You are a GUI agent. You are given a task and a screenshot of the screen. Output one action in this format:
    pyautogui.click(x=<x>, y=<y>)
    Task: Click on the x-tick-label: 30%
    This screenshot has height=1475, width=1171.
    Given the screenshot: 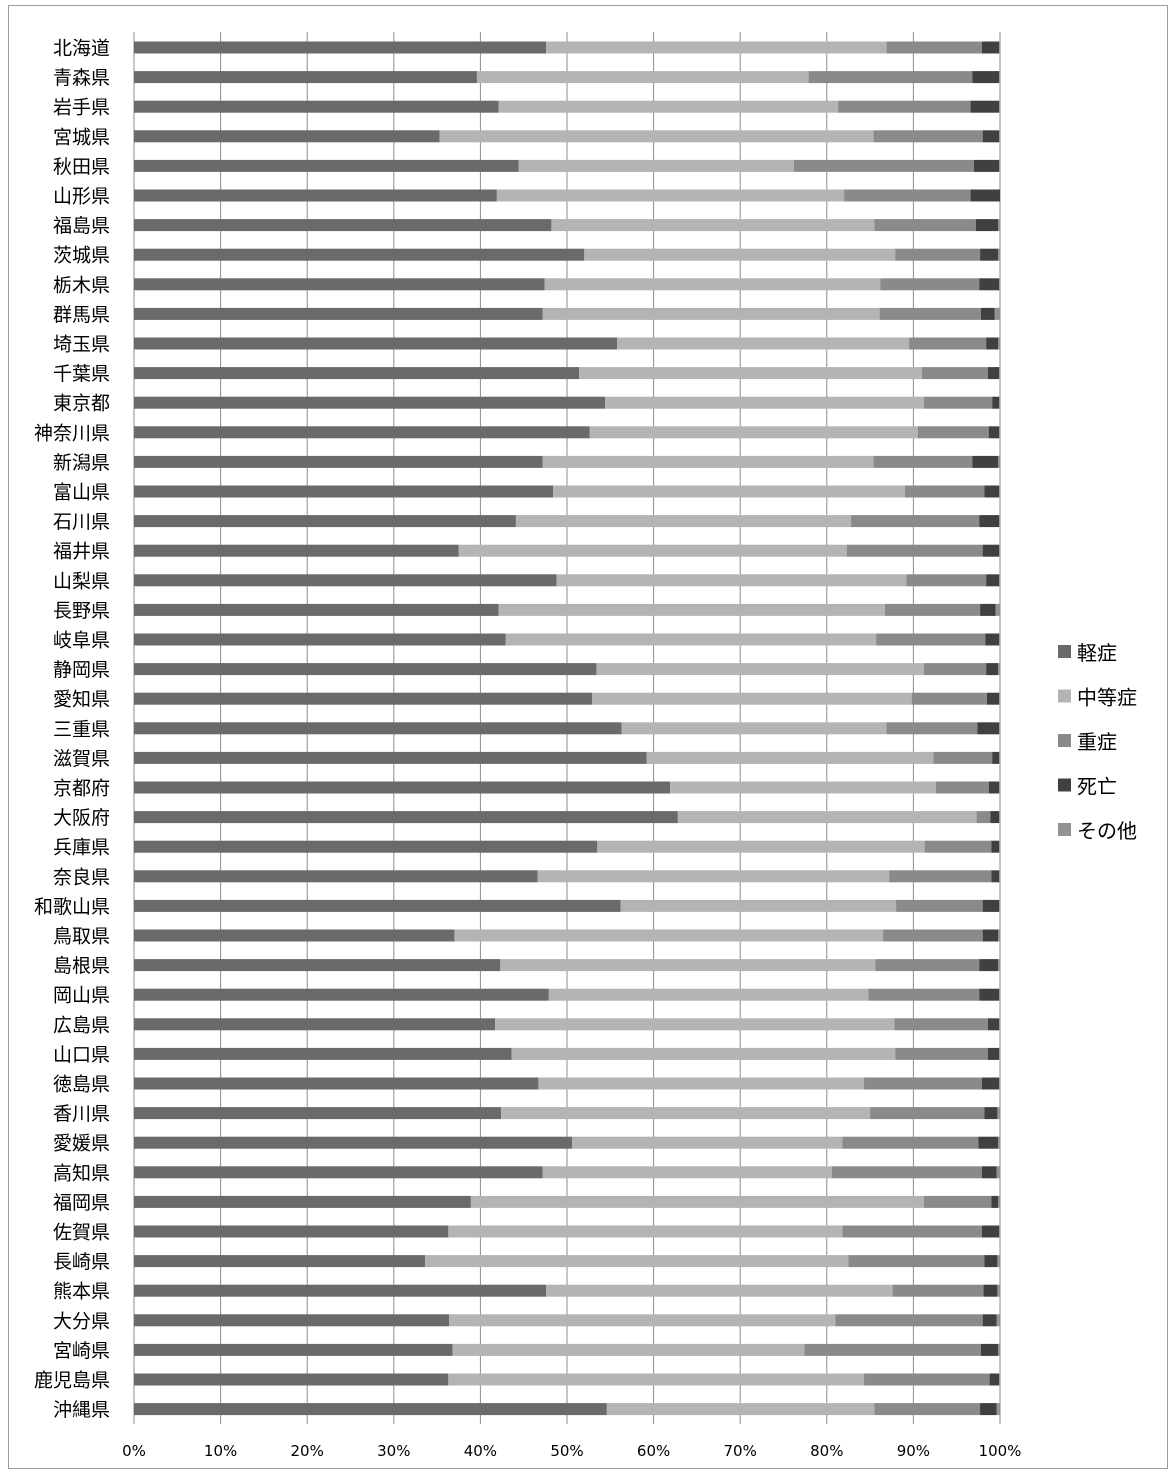 What is the action you would take?
    pyautogui.click(x=393, y=1451)
    